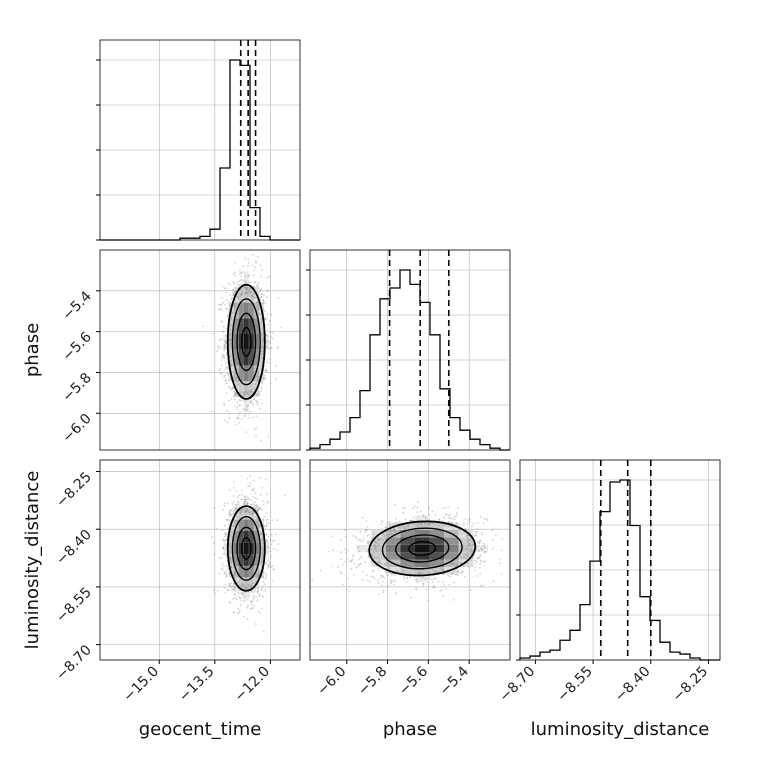 The height and width of the screenshot is (760, 760). I want to click on axes-frame-diag-luminosity_distance, so click(620, 560).